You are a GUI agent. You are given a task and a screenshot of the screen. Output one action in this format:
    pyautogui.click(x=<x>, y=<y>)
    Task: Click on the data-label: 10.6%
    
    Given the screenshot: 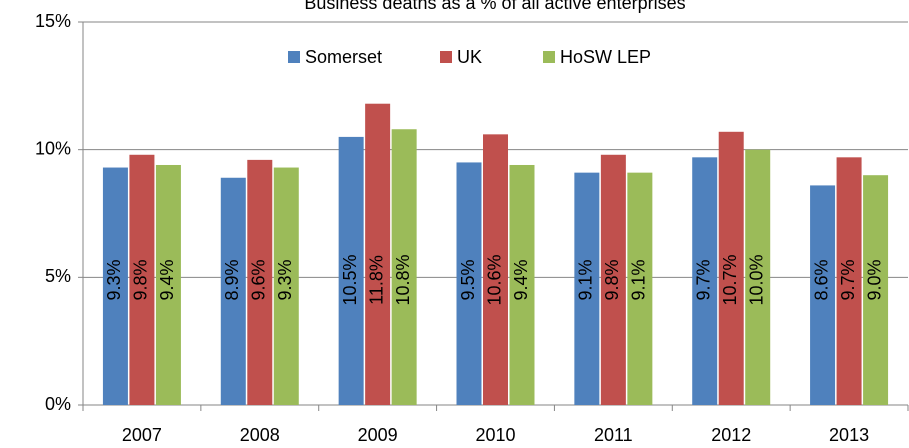 What is the action you would take?
    pyautogui.click(x=494, y=279)
    